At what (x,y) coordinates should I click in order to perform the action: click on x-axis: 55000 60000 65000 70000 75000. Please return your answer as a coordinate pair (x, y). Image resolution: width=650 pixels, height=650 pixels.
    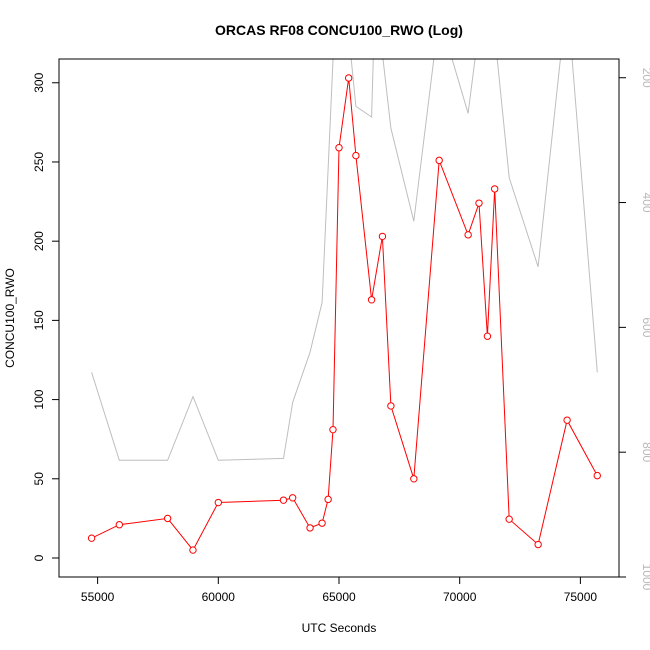
    Looking at the image, I should click on (339, 590).